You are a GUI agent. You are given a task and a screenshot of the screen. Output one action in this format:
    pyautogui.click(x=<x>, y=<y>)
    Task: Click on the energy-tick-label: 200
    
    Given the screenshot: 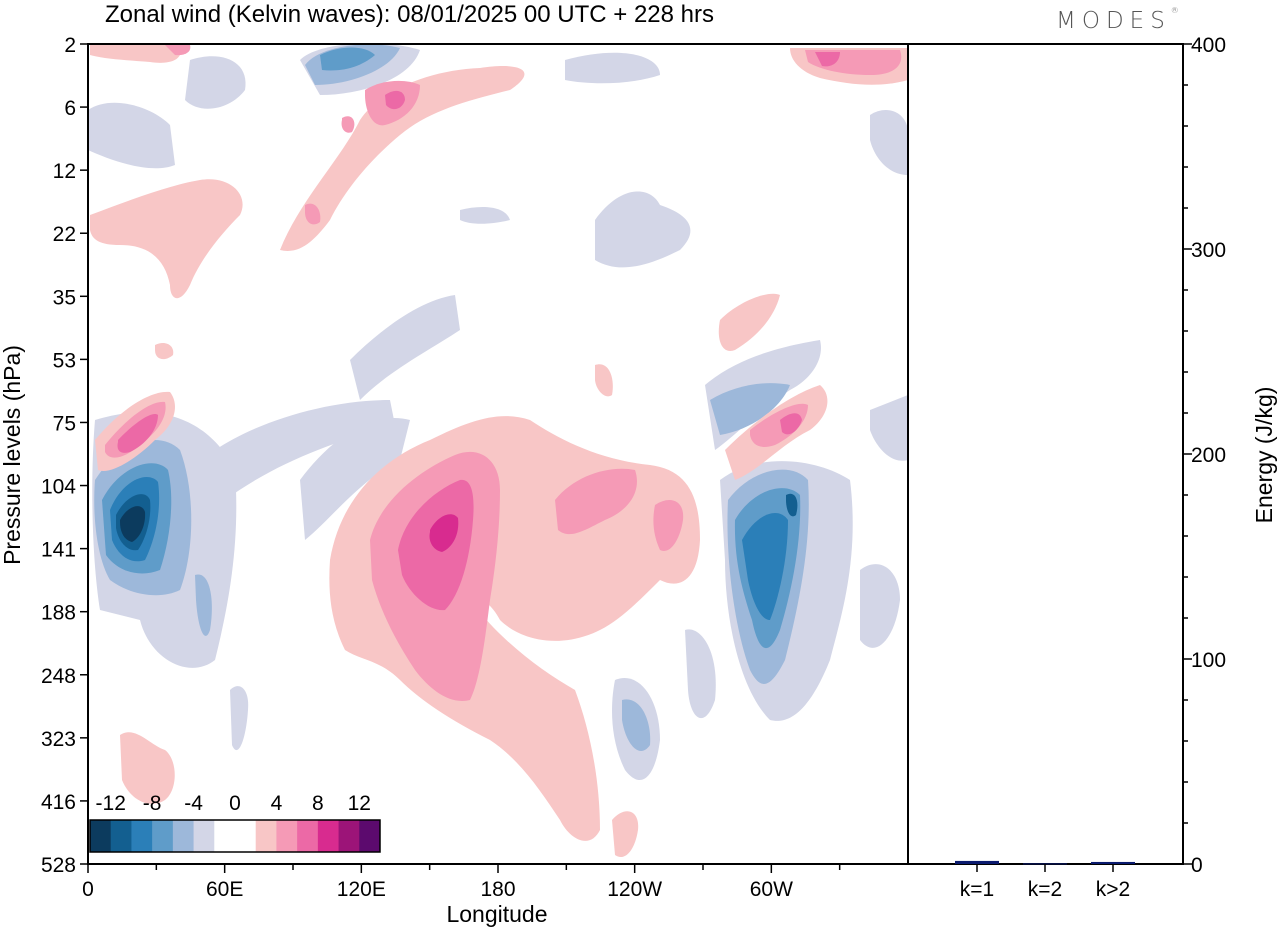 What is the action you would take?
    pyautogui.click(x=1208, y=455)
    